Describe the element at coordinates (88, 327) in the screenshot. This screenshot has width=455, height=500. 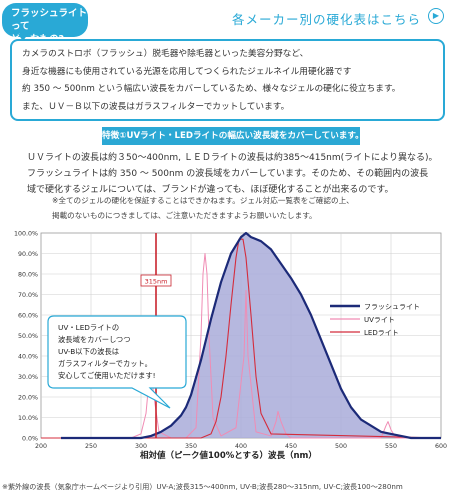
I see `callout-line: UV・LEDライトの` at that location.